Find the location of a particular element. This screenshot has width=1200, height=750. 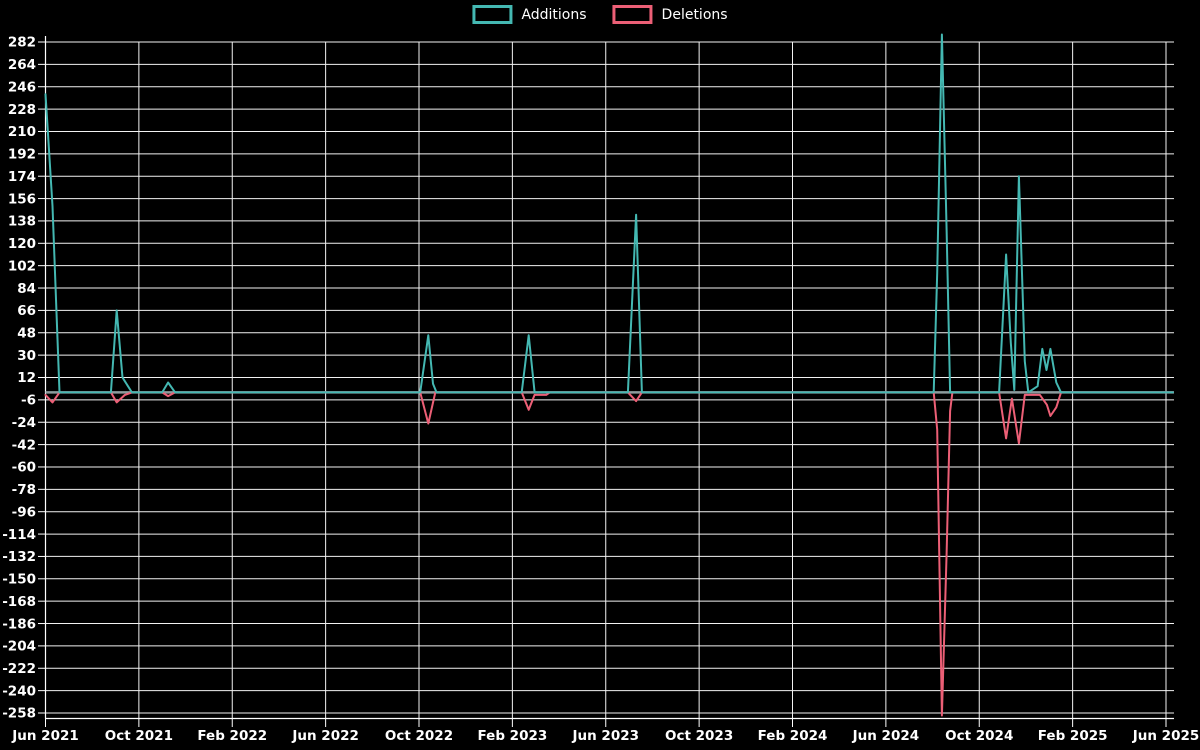

y-tick-label: 156 is located at coordinates (22, 199).